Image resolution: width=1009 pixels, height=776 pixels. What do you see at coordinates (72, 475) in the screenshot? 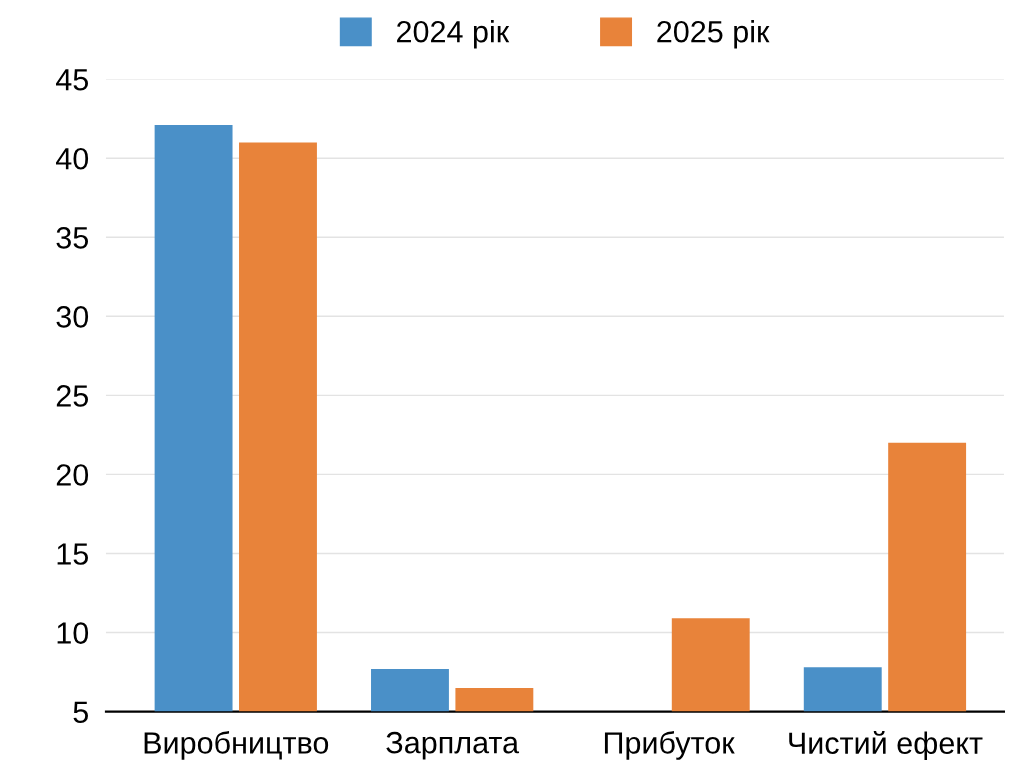
I see `y-tick-label: 20` at bounding box center [72, 475].